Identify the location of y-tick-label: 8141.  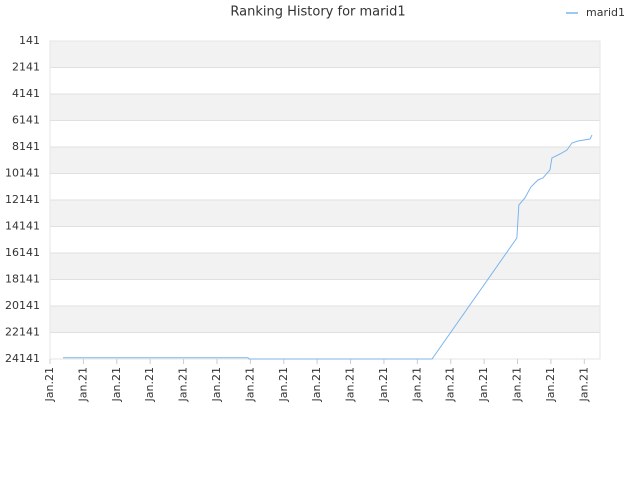
(26, 146).